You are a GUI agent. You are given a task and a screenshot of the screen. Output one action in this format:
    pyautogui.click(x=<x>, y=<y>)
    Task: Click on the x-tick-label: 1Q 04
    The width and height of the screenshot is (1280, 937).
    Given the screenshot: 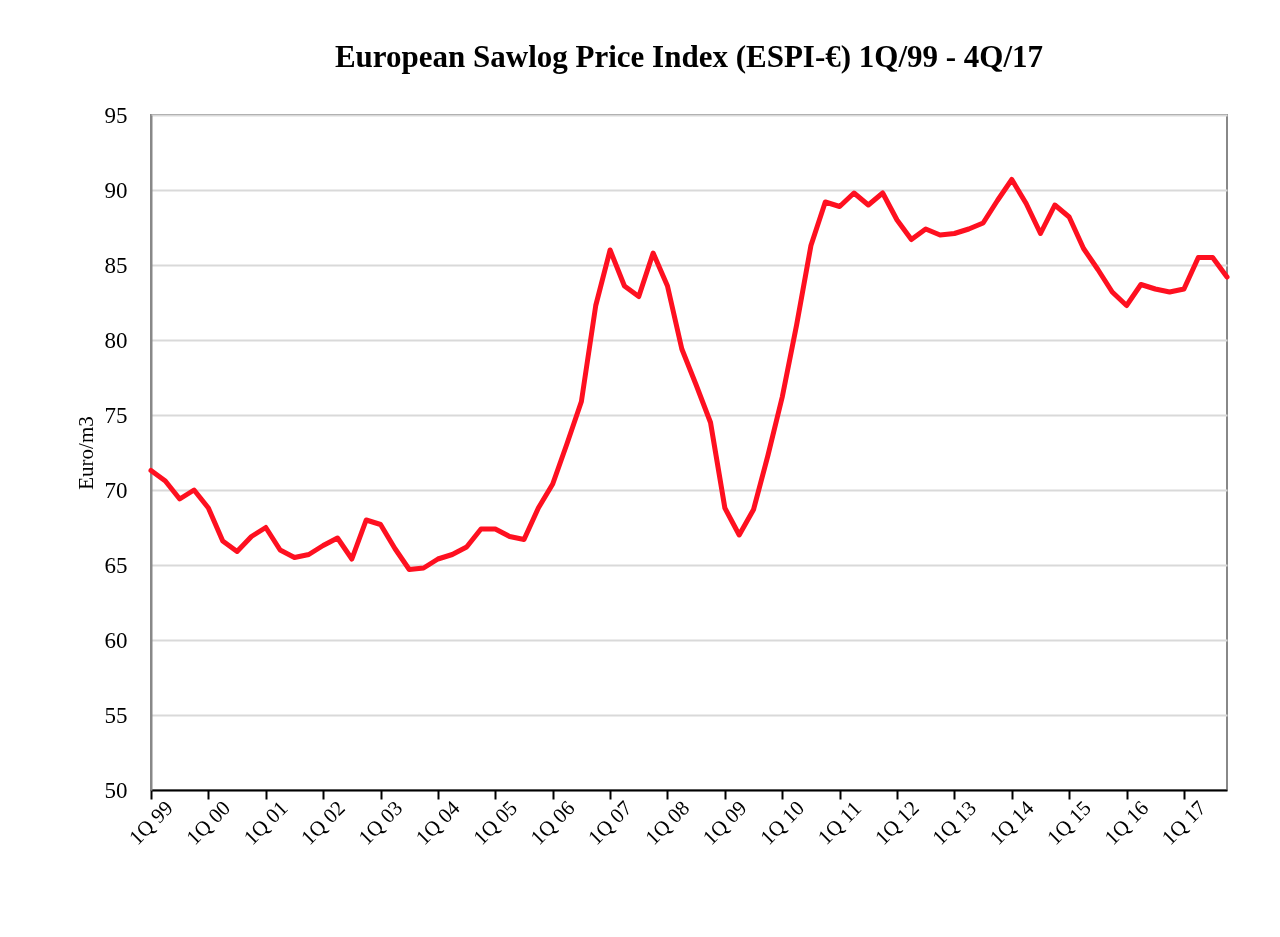 What is the action you would take?
    pyautogui.click(x=437, y=822)
    